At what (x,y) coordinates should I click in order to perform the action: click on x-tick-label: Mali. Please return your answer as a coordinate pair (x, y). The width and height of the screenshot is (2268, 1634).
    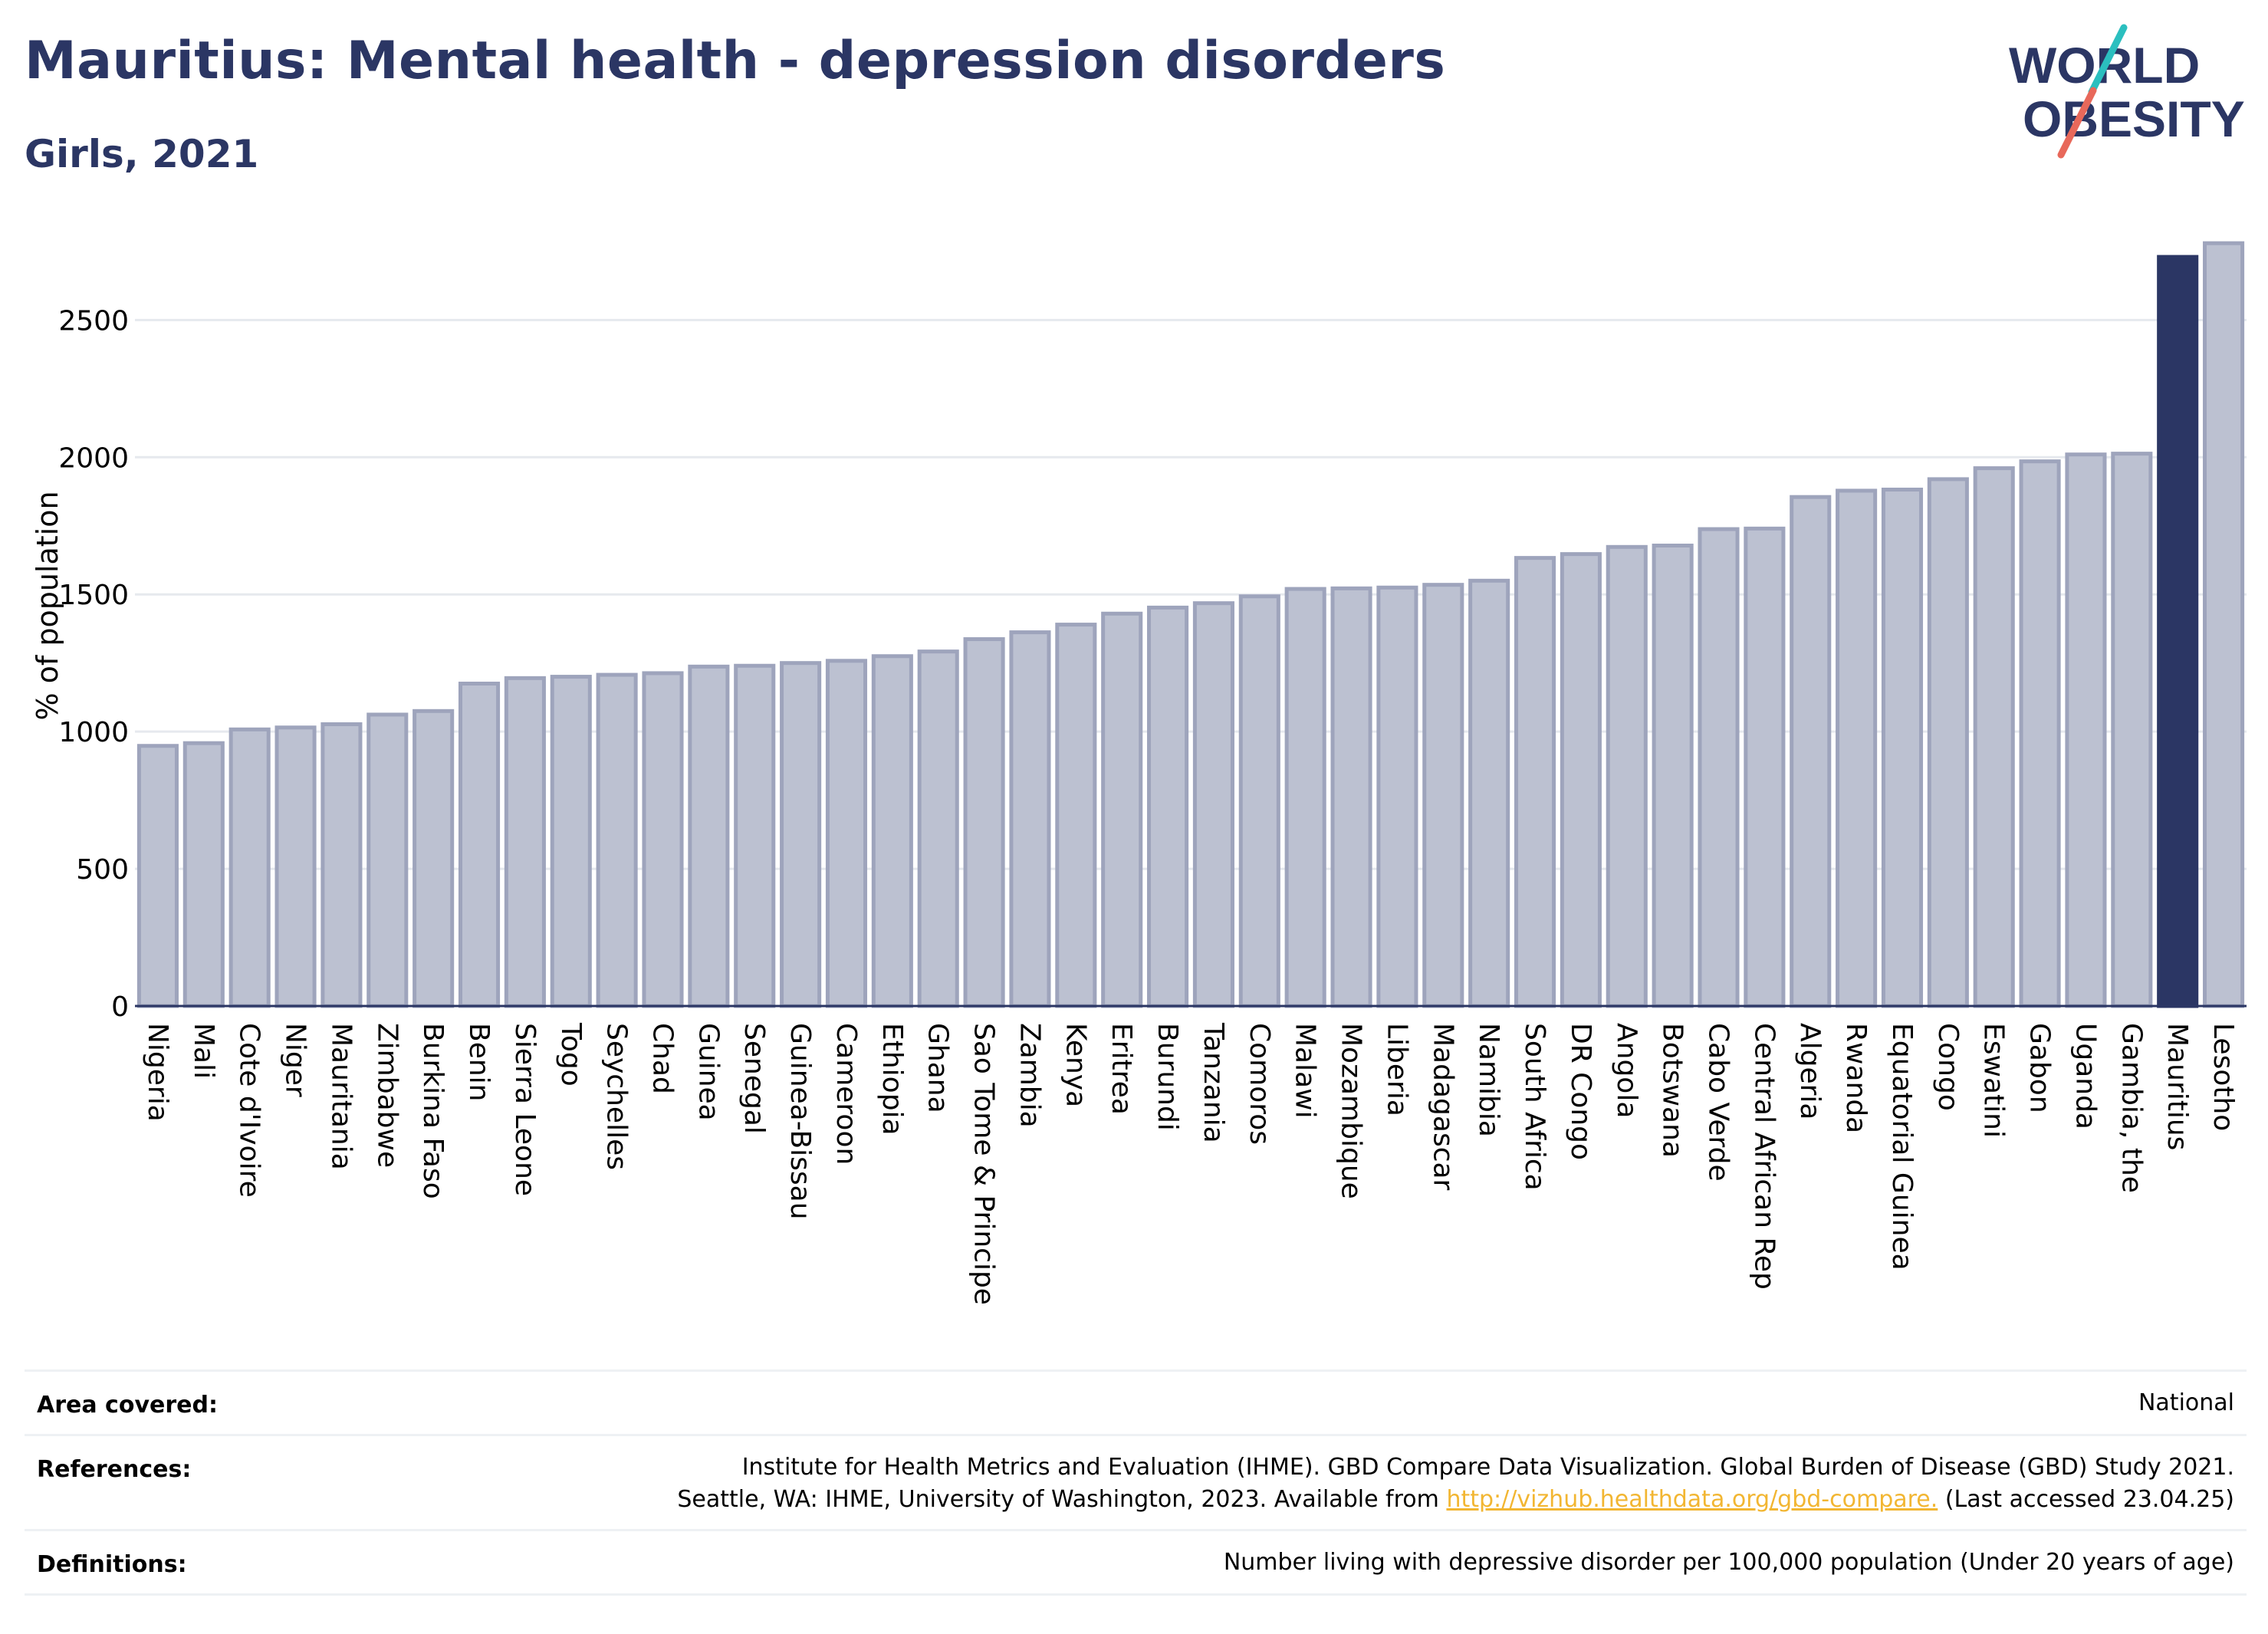
    Looking at the image, I should click on (203, 1051).